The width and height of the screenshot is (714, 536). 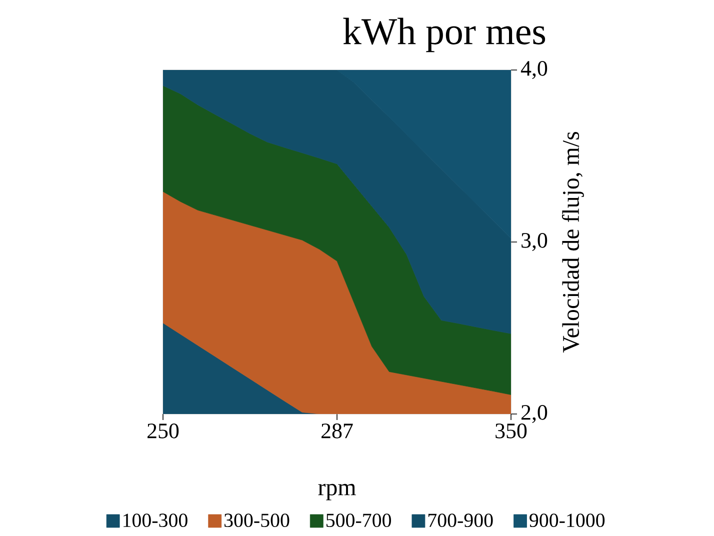 What do you see at coordinates (573, 242) in the screenshot?
I see `y-axis-title: Velocidad de flujo, m/s` at bounding box center [573, 242].